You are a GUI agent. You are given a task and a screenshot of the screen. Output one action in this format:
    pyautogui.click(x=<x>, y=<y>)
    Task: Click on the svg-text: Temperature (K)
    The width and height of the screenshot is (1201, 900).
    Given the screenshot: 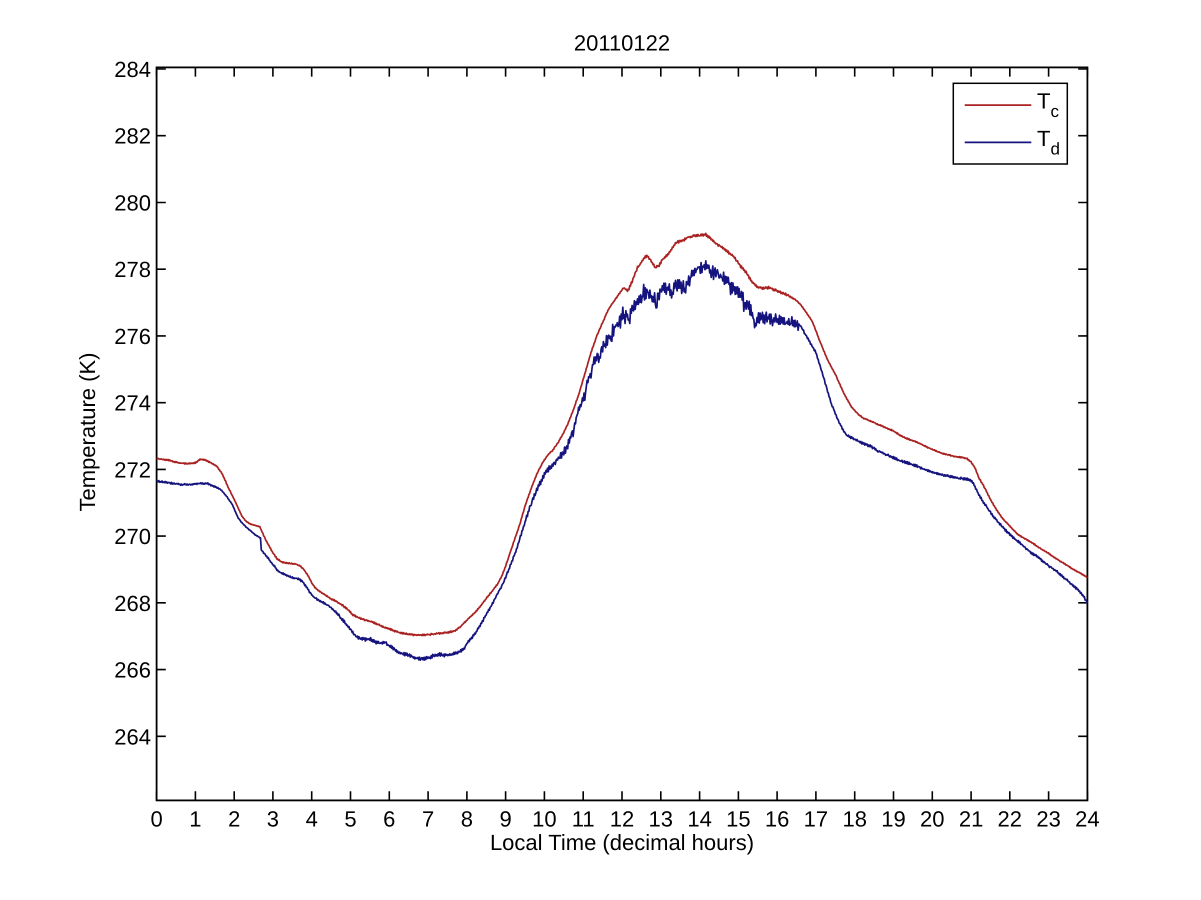 What is the action you would take?
    pyautogui.click(x=87, y=432)
    